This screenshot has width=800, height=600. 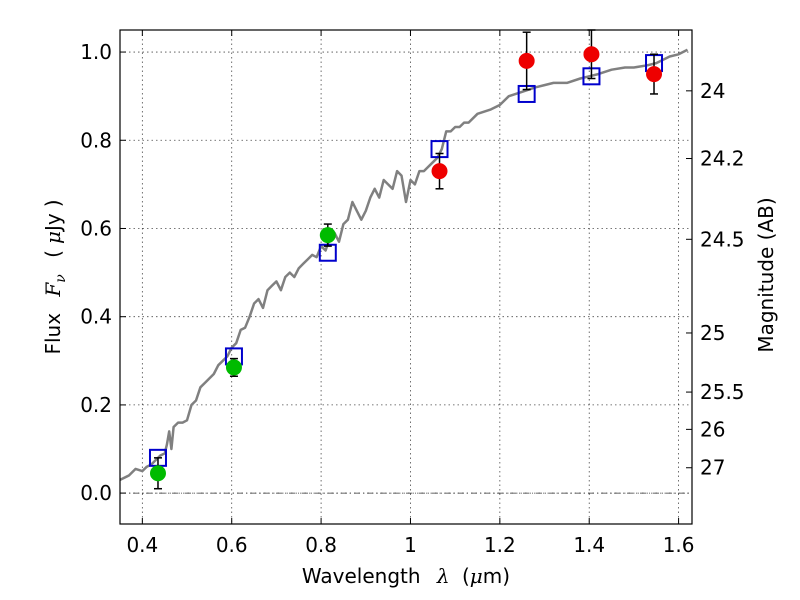 What do you see at coordinates (766, 274) in the screenshot?
I see `y2-axis-title: Magnitude (AB)` at bounding box center [766, 274].